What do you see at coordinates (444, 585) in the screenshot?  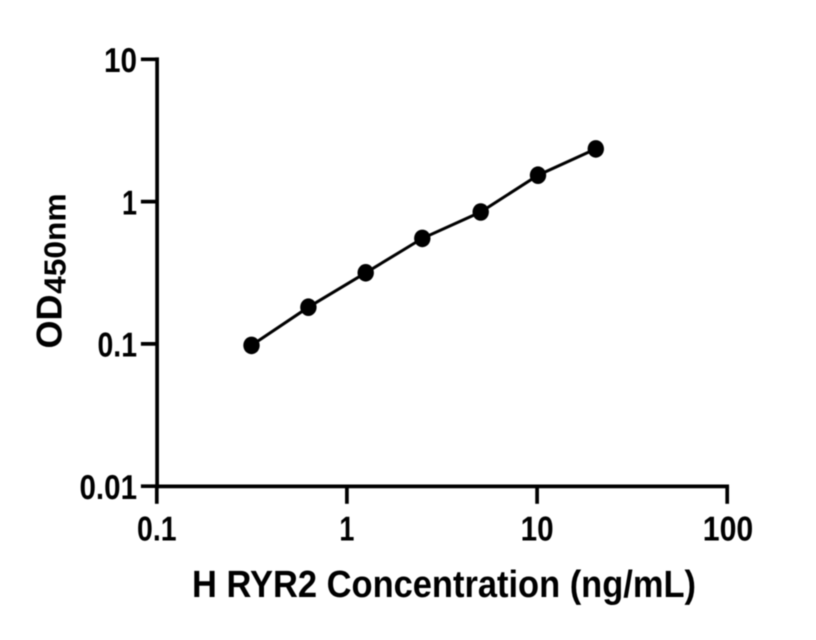 I see `svg-text: H RYR2 Concentration (ng/mL)` at bounding box center [444, 585].